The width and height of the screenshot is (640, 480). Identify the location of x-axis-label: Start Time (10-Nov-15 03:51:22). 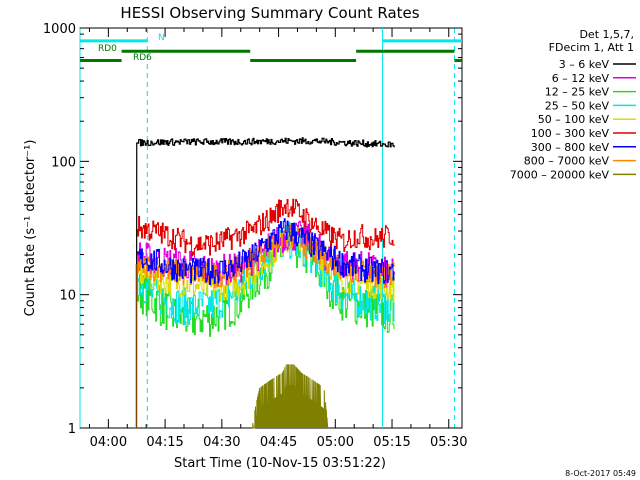
(280, 463).